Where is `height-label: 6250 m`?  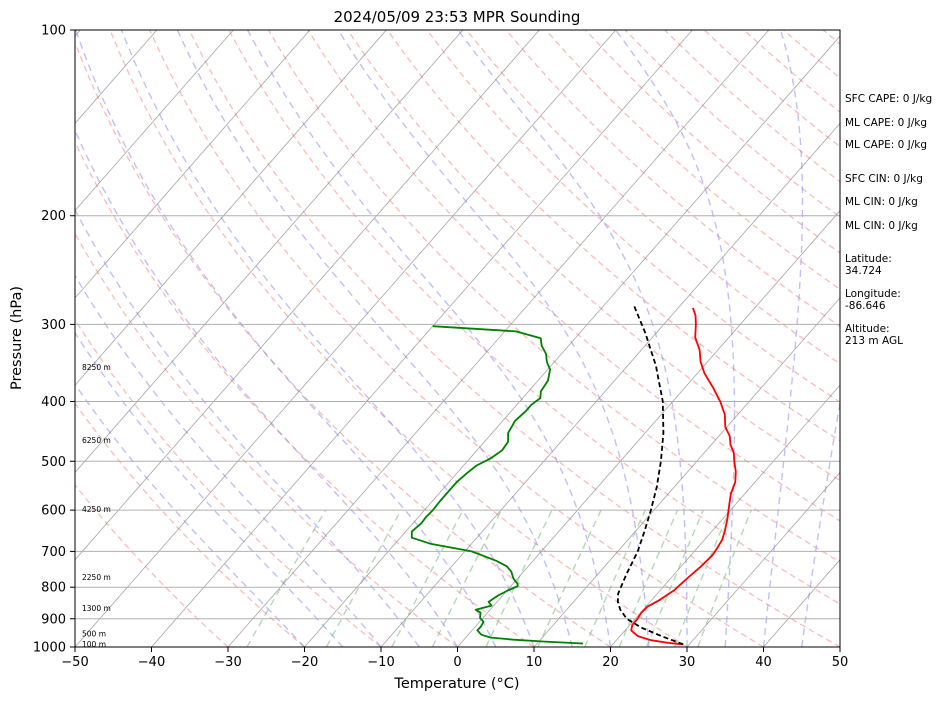 height-label: 6250 m is located at coordinates (96, 440).